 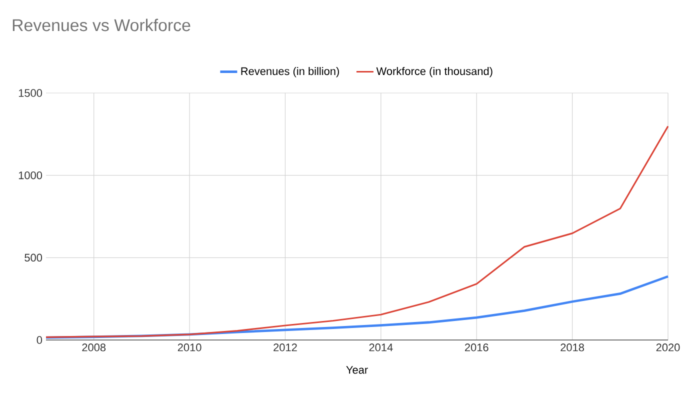 What do you see at coordinates (668, 348) in the screenshot?
I see `x-tick-label: 2020` at bounding box center [668, 348].